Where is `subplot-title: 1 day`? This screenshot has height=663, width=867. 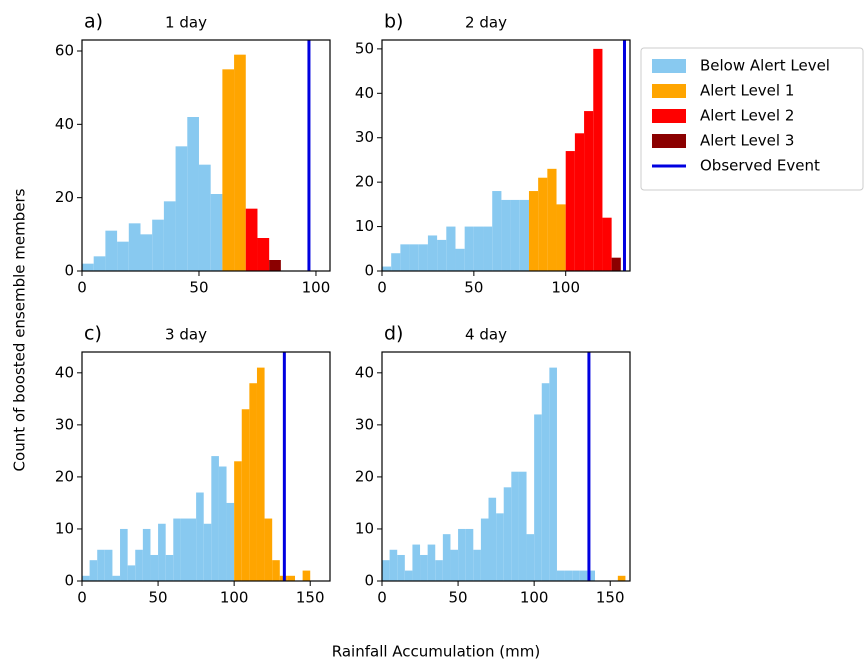
subplot-title: 1 day is located at coordinates (186, 23).